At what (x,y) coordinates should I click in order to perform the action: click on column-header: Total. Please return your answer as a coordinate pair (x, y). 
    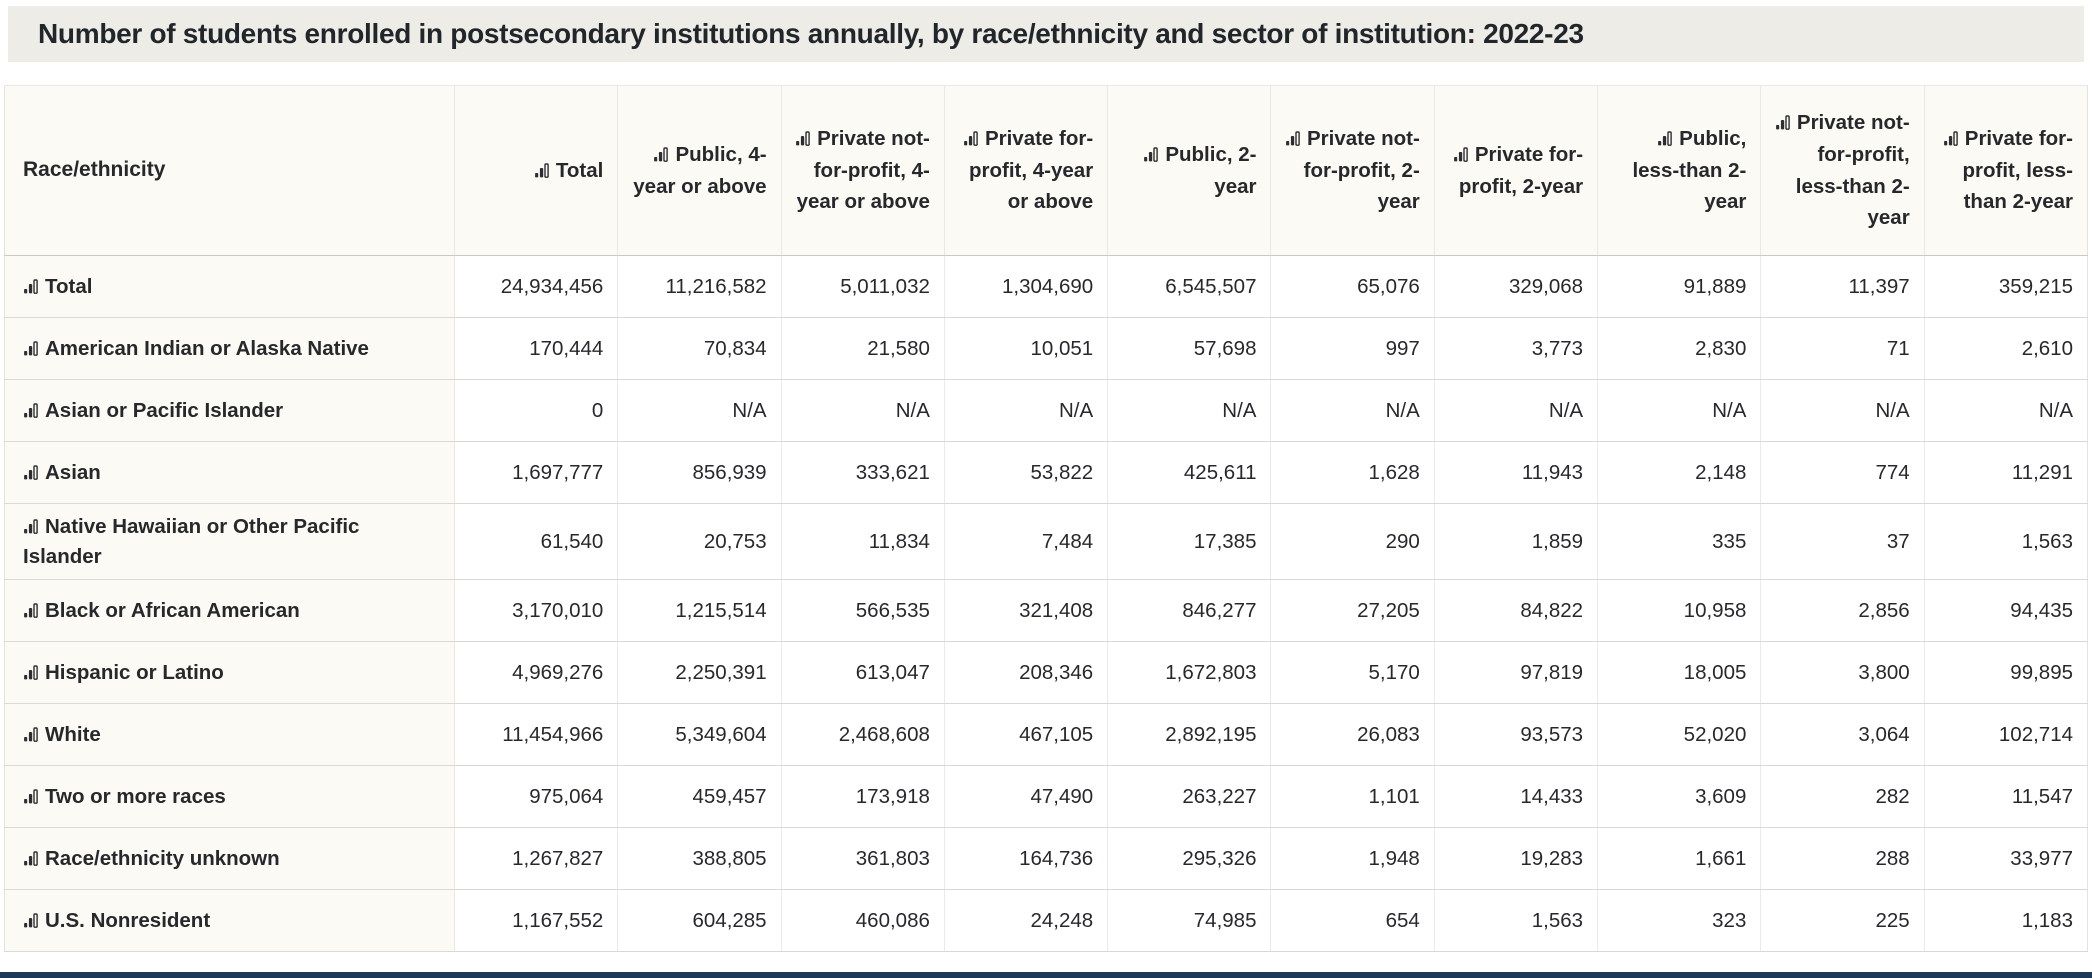
    Looking at the image, I should click on (536, 170).